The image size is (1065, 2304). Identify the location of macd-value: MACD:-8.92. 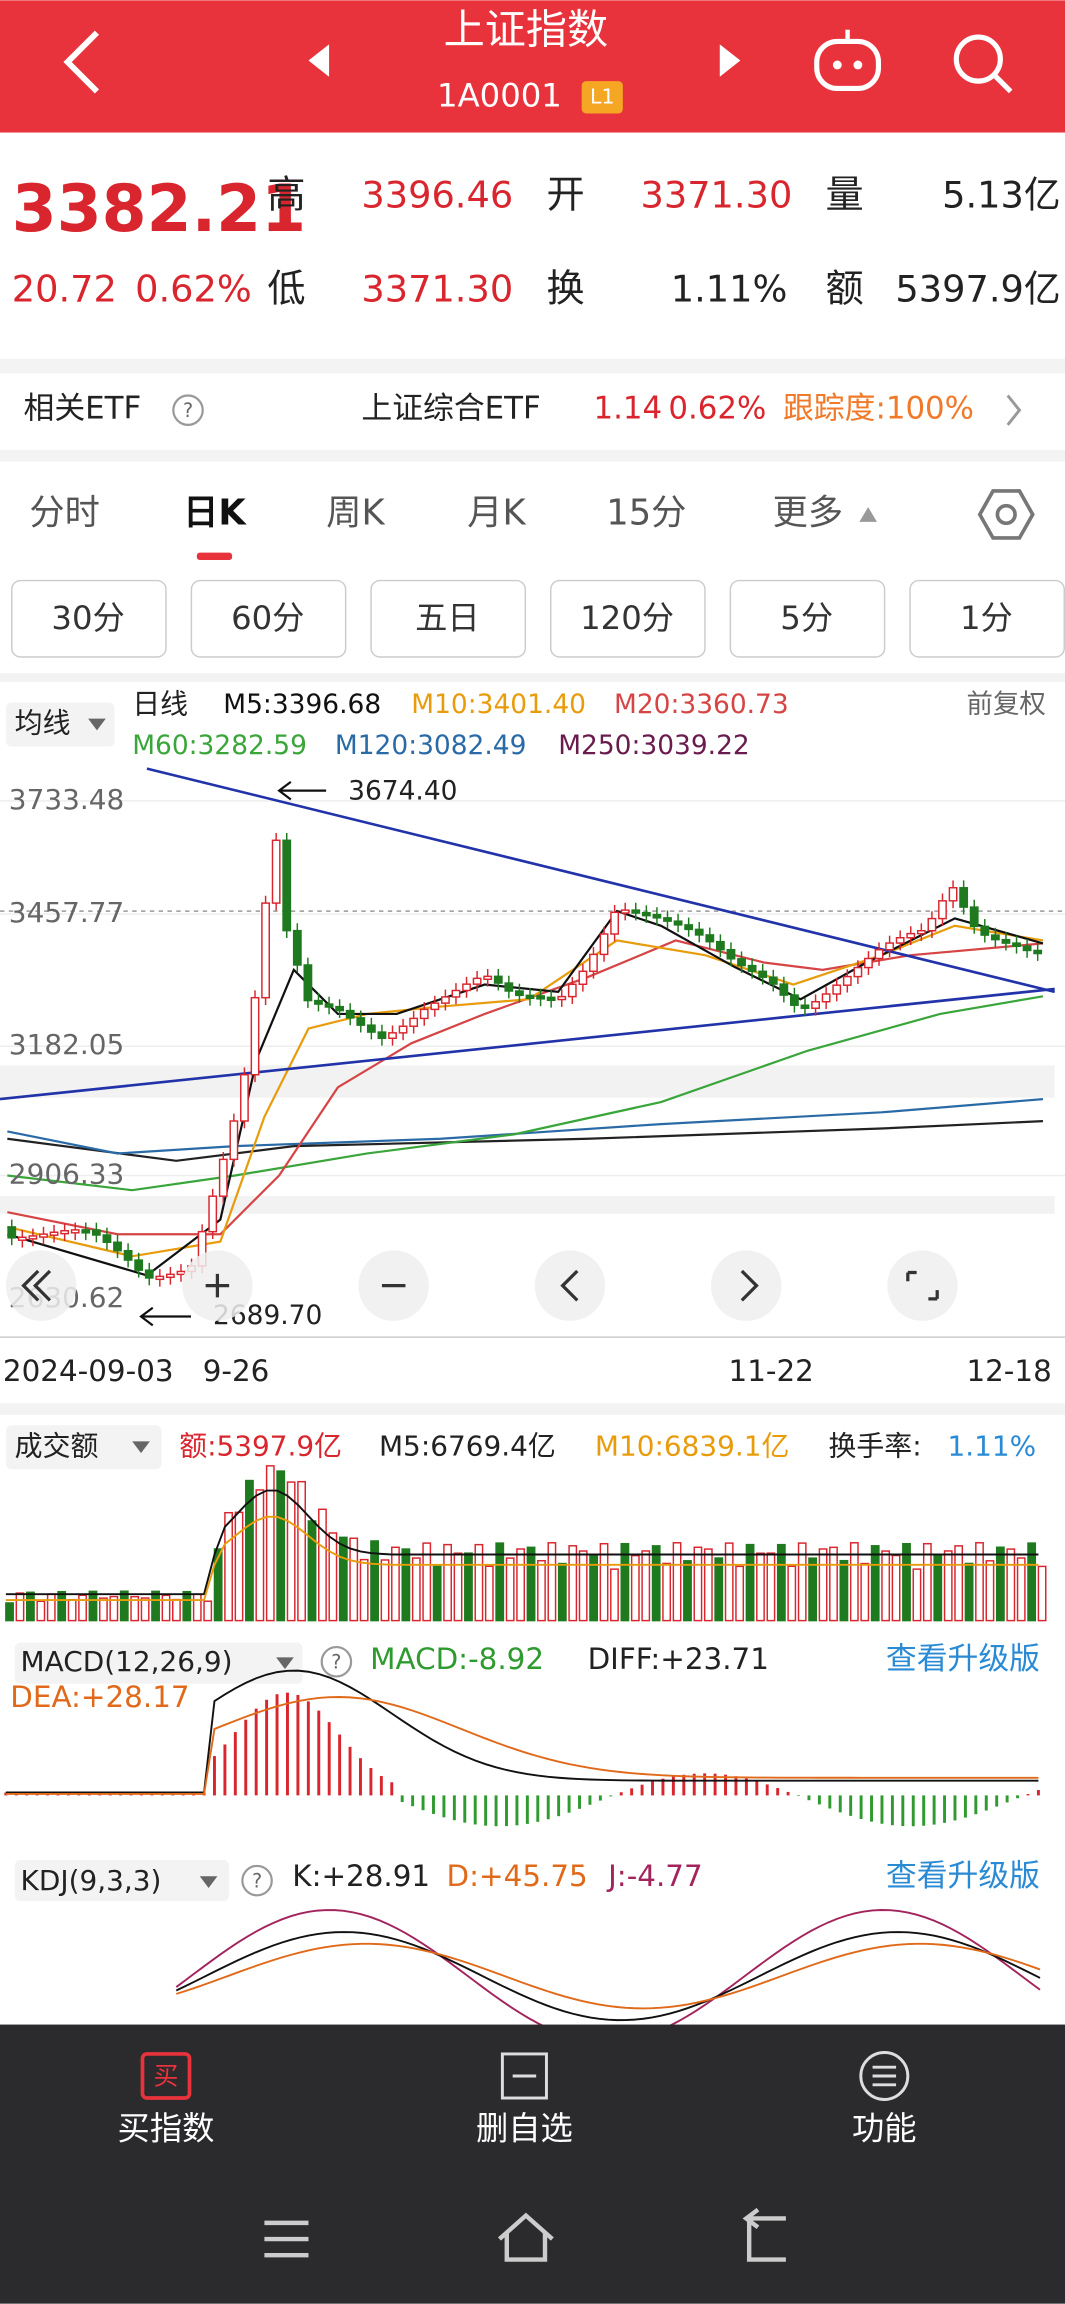
(457, 1659).